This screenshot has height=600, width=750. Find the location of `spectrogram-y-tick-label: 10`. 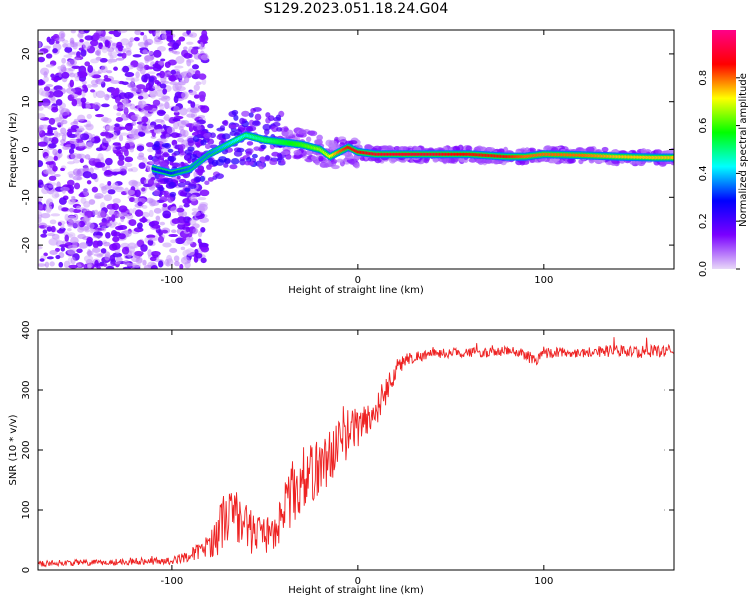

spectrogram-y-tick-label: 10 is located at coordinates (26, 101).